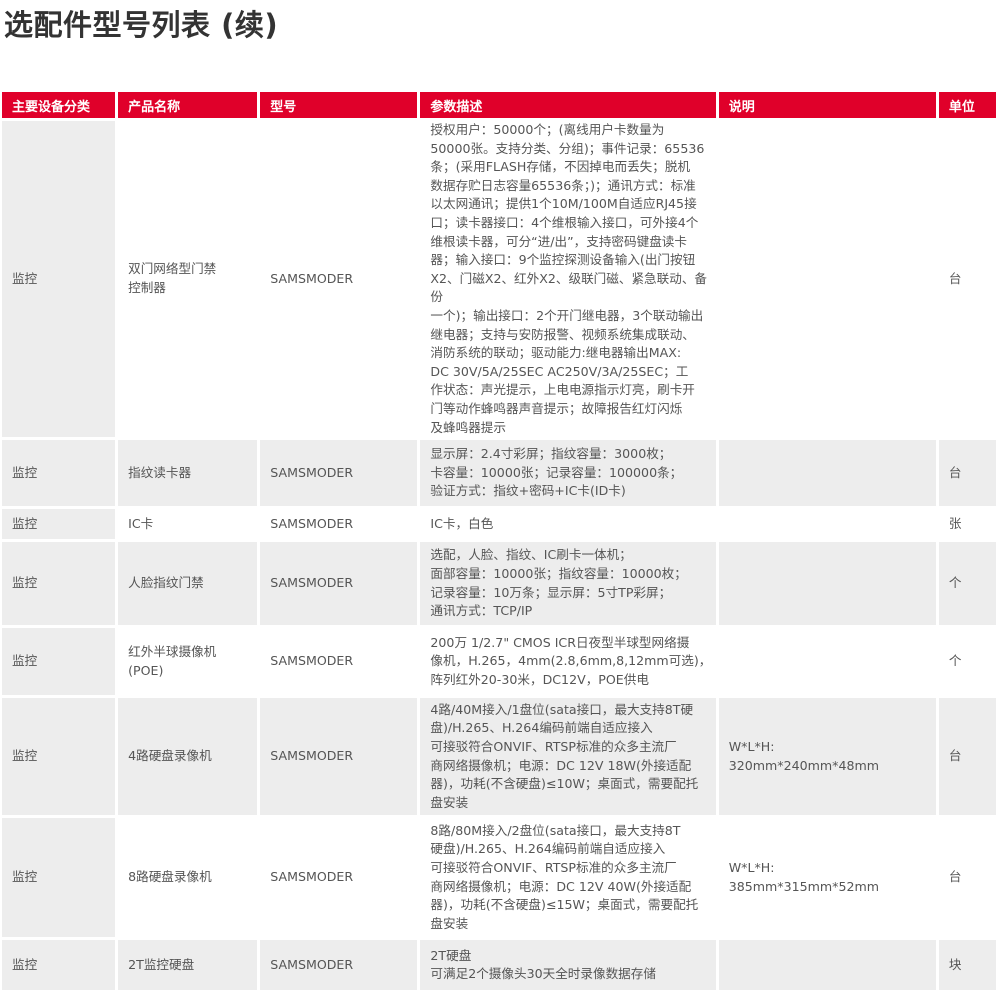 The image size is (1000, 993). What do you see at coordinates (172, 278) in the screenshot?
I see `cell-name: 双门网络型门禁 控制器` at bounding box center [172, 278].